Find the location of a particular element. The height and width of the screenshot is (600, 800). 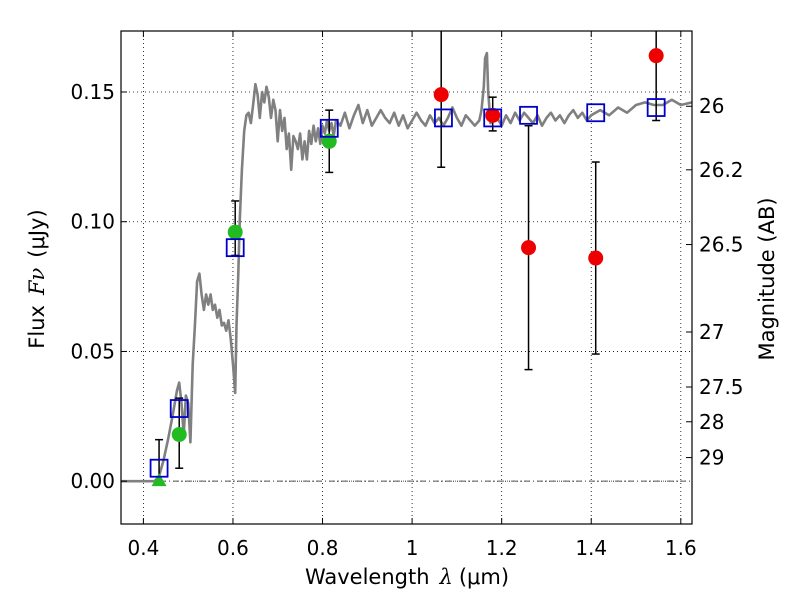

x-tick-label: 1.4 is located at coordinates (591, 548).